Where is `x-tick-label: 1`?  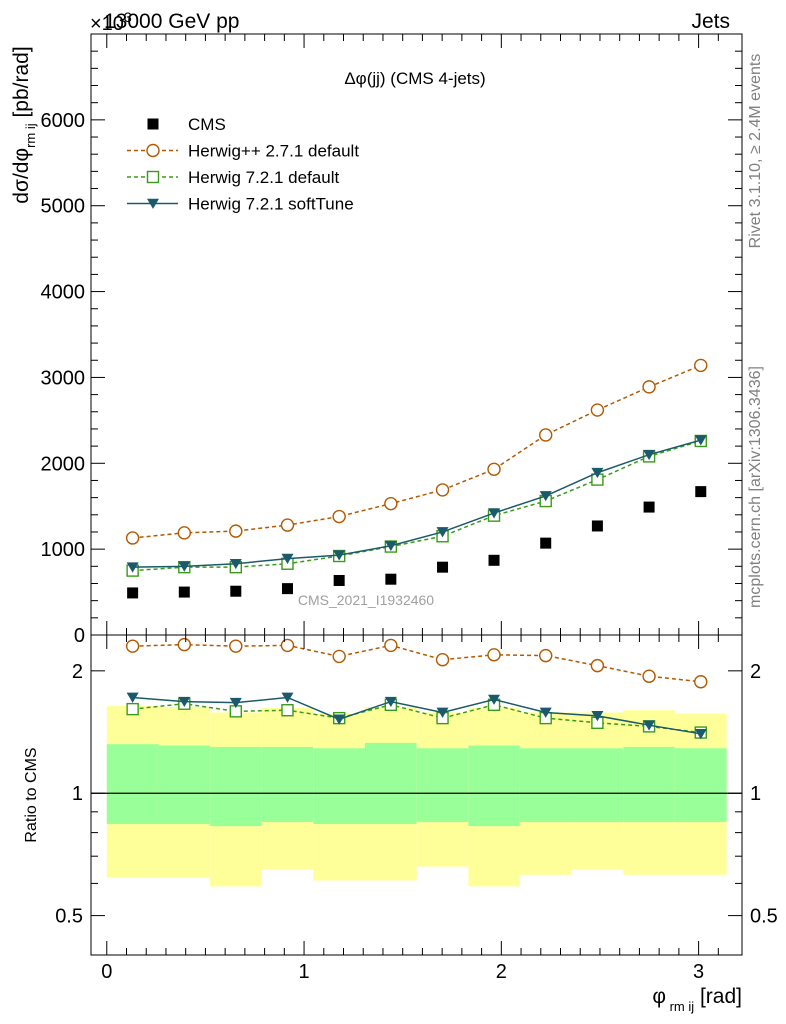 x-tick-label: 1 is located at coordinates (303, 972).